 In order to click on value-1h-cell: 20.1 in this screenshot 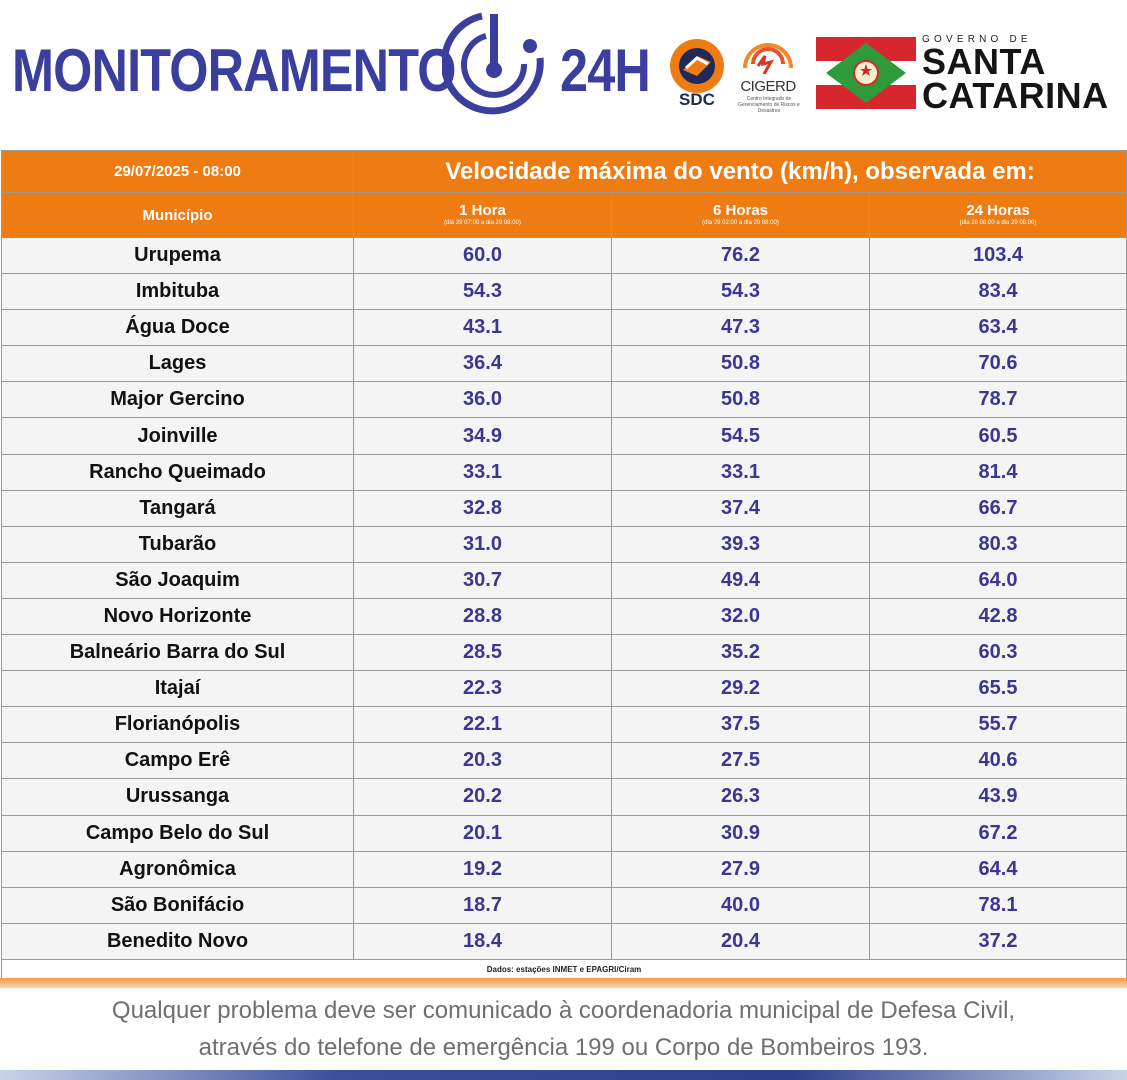, I will do `click(482, 833)`.